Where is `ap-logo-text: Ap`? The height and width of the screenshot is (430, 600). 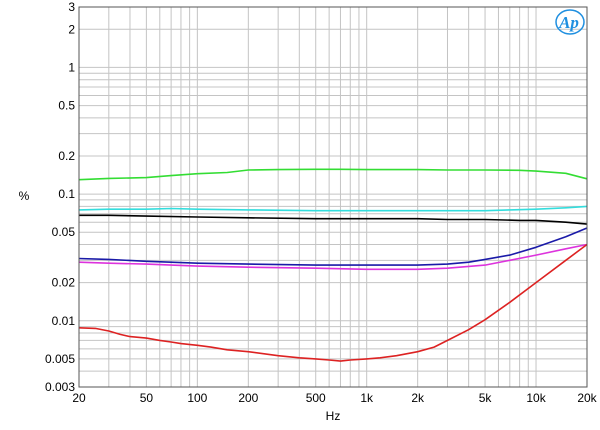
ap-logo-text: Ap is located at coordinates (568, 22).